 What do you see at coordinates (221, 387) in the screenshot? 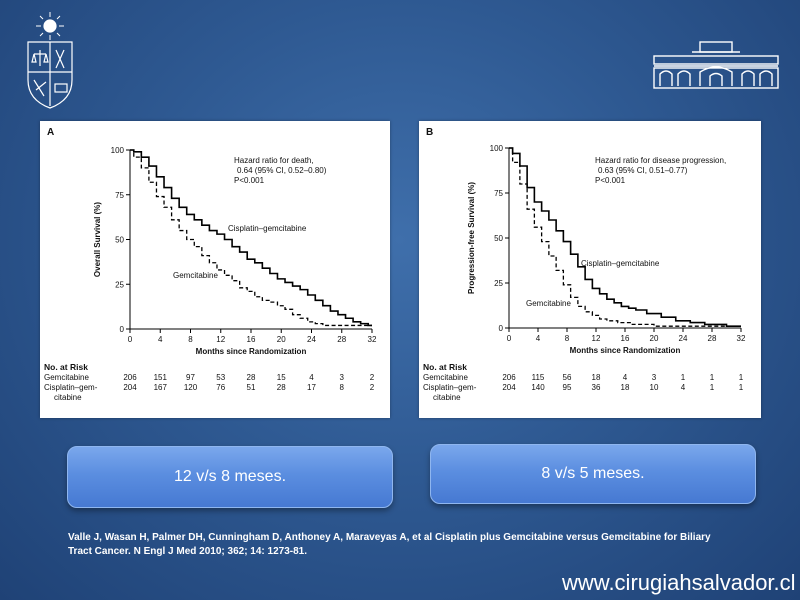
I see `risk-cell: 76` at bounding box center [221, 387].